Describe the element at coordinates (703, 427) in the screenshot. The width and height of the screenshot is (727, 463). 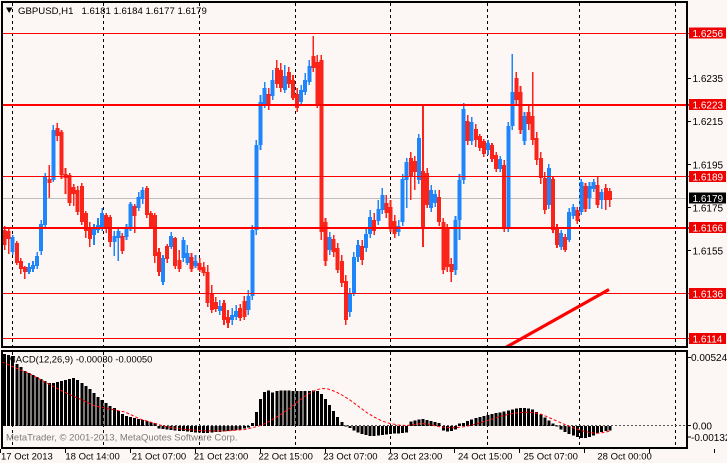
I see `svg-text: 0.00` at that location.